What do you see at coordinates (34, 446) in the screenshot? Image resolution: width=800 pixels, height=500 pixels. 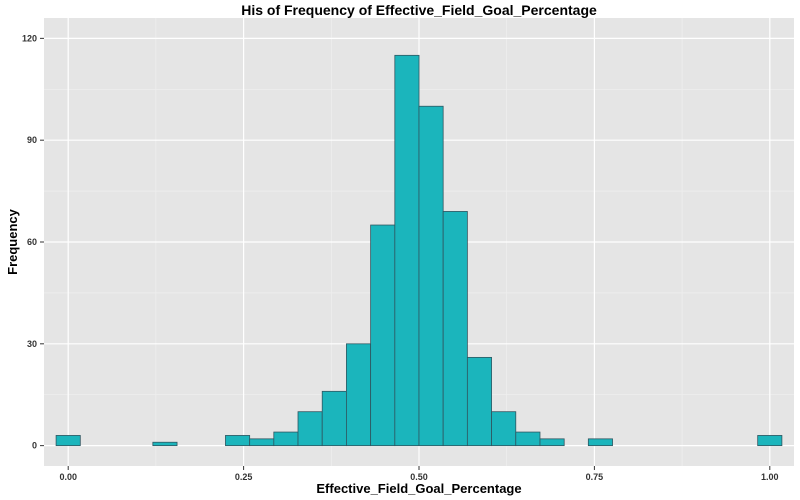 I see `y-tick-label: 0` at bounding box center [34, 446].